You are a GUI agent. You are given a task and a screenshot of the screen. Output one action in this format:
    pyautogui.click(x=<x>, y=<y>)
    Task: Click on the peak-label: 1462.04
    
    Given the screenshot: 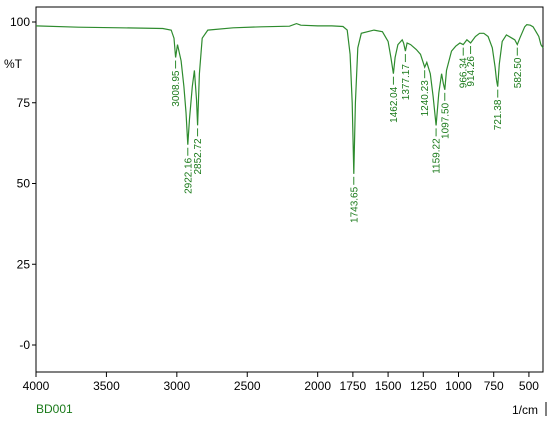 What is the action you would take?
    pyautogui.click(x=394, y=104)
    